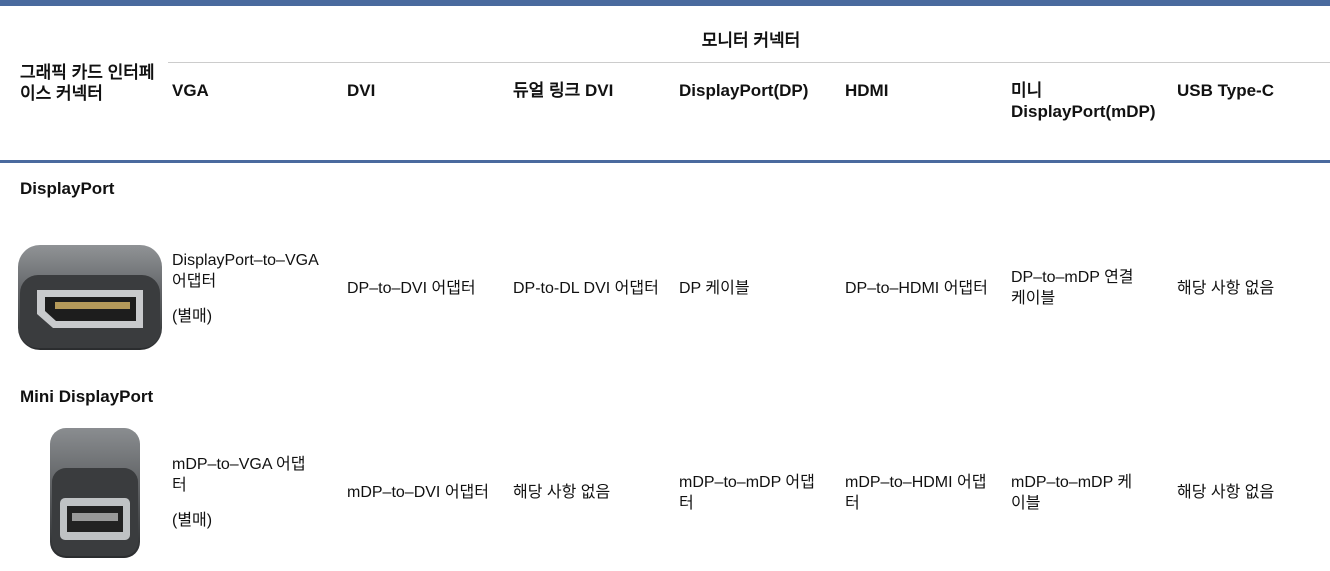 The height and width of the screenshot is (571, 1330). What do you see at coordinates (665, 3) in the screenshot?
I see `top-rule` at bounding box center [665, 3].